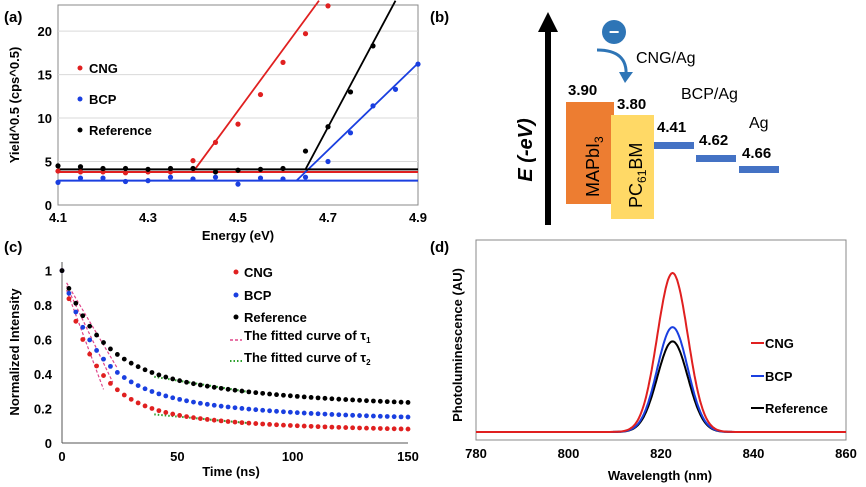 The image size is (866, 487). I want to click on legend-label-cng: CNG, so click(103, 68).